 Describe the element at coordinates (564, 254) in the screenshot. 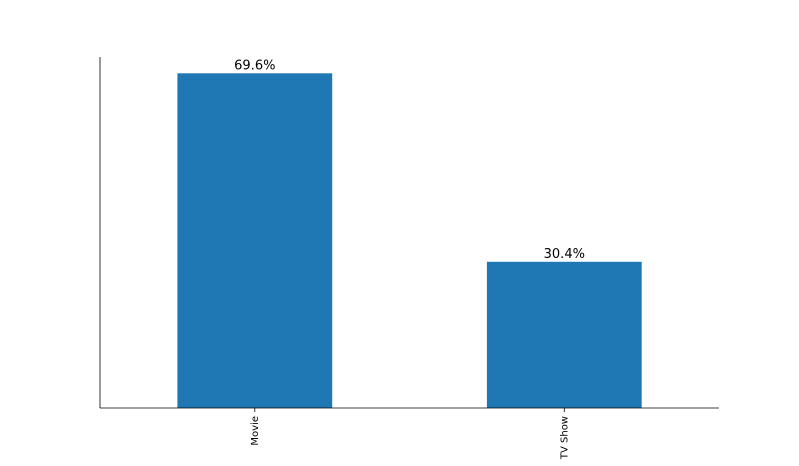

I see `data-label-1: 30.4%` at that location.